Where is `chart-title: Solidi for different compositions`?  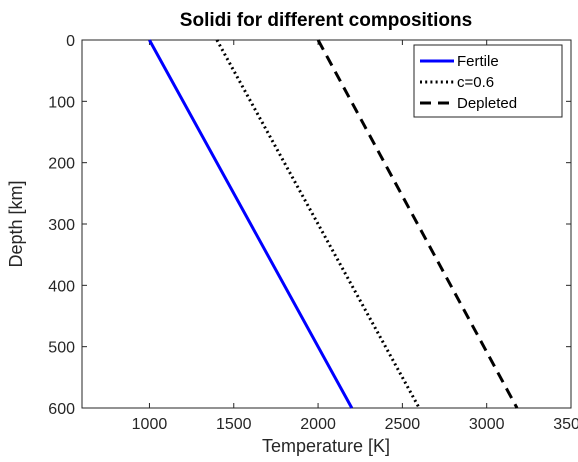
chart-title: Solidi for different compositions is located at coordinates (326, 20).